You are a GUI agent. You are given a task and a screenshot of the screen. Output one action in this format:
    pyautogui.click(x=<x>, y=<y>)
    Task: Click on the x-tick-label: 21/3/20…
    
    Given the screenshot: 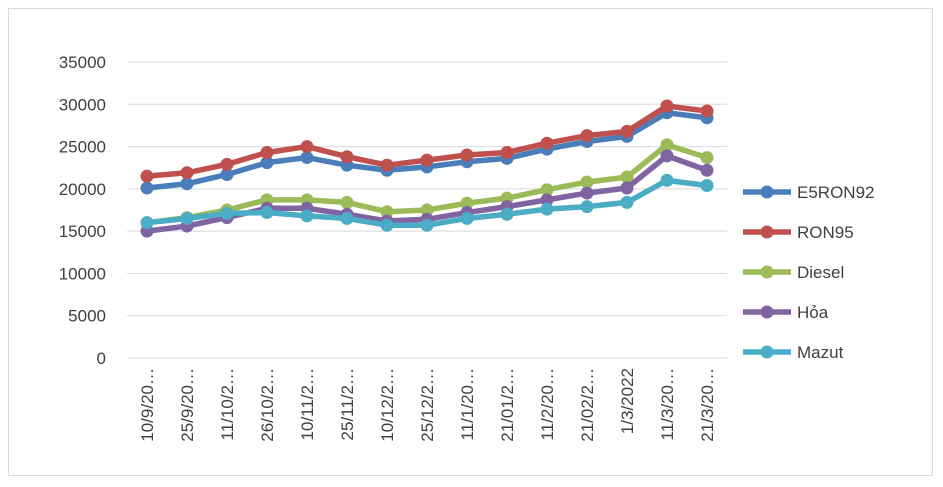 What is the action you would take?
    pyautogui.click(x=707, y=405)
    